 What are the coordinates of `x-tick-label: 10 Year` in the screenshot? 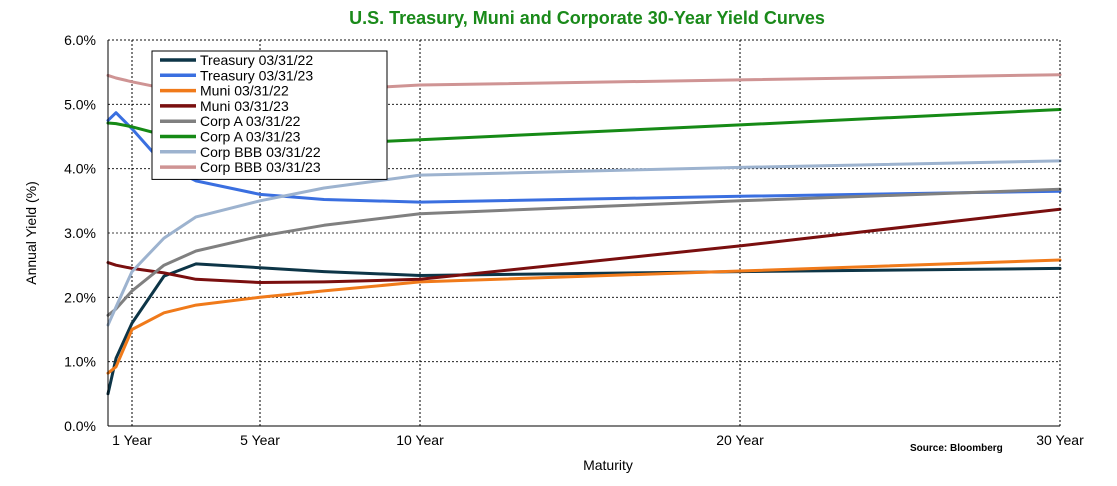 It's located at (420, 440).